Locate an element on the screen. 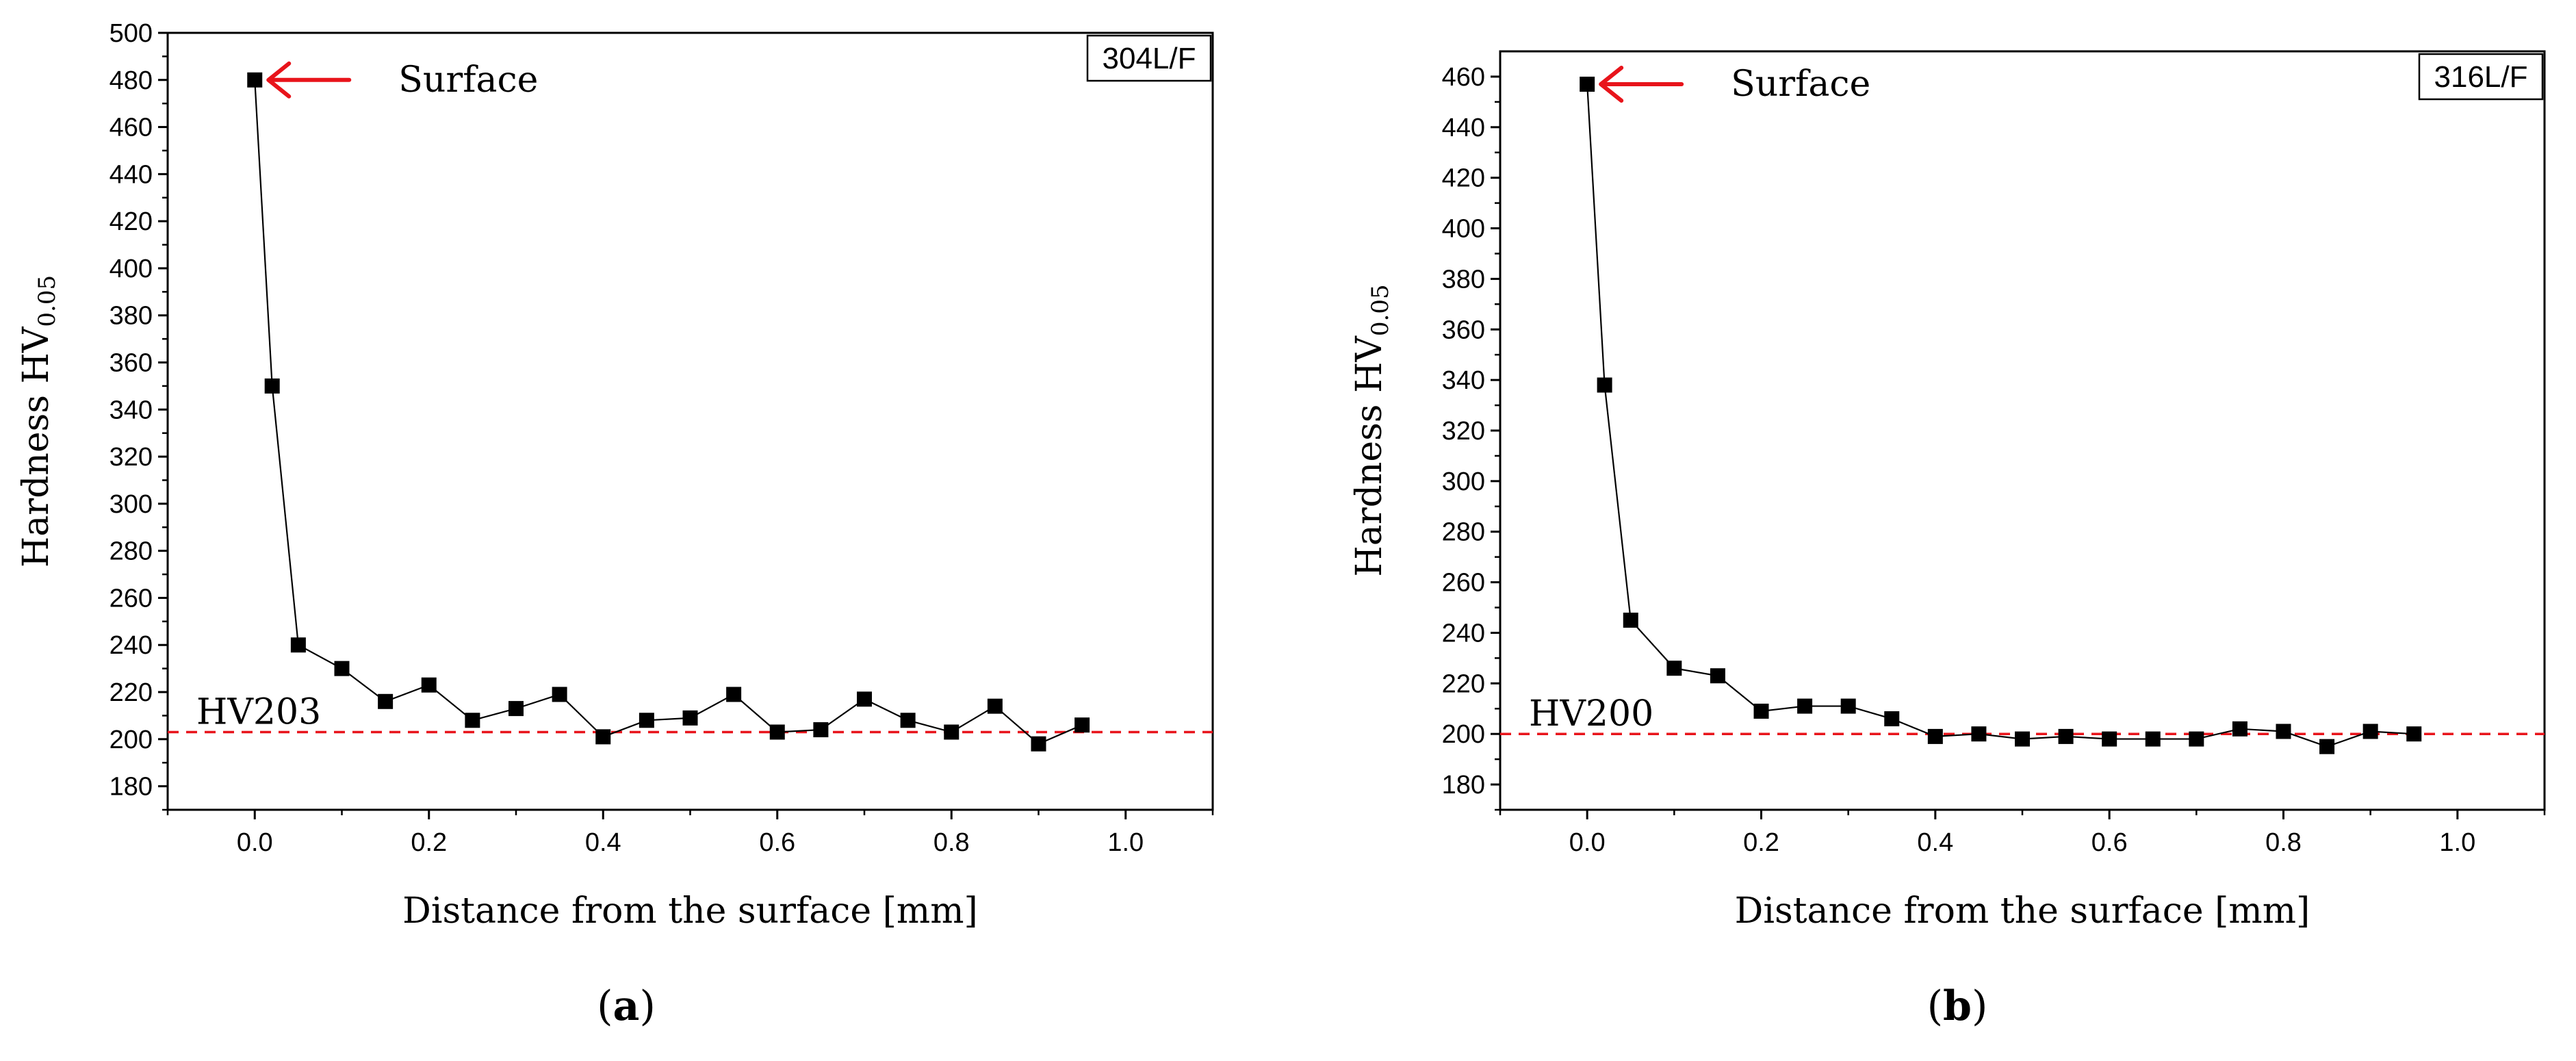 This screenshot has width=2576, height=1061. panel-label-close-a: ) is located at coordinates (647, 1006).